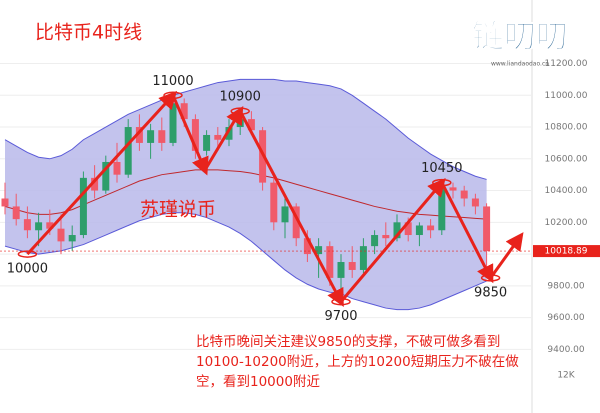 The image size is (600, 413). Describe the element at coordinates (566, 376) in the screenshot. I see `volume-axis-label: 12K` at that location.